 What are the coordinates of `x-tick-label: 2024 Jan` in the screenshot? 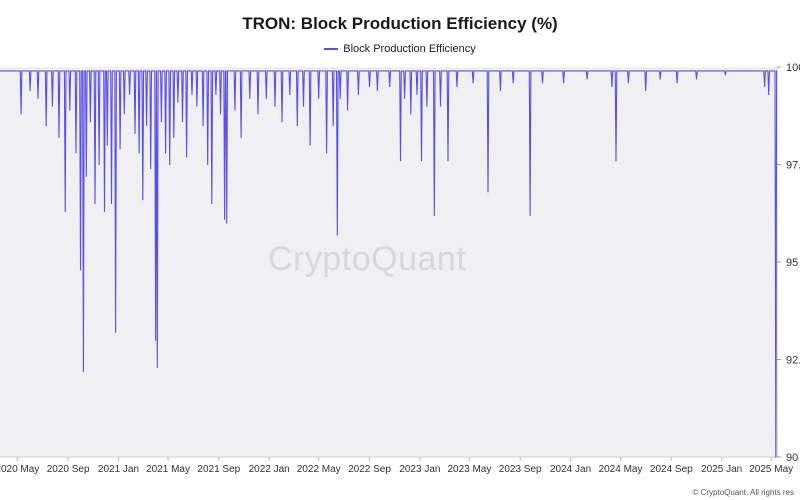 It's located at (570, 469).